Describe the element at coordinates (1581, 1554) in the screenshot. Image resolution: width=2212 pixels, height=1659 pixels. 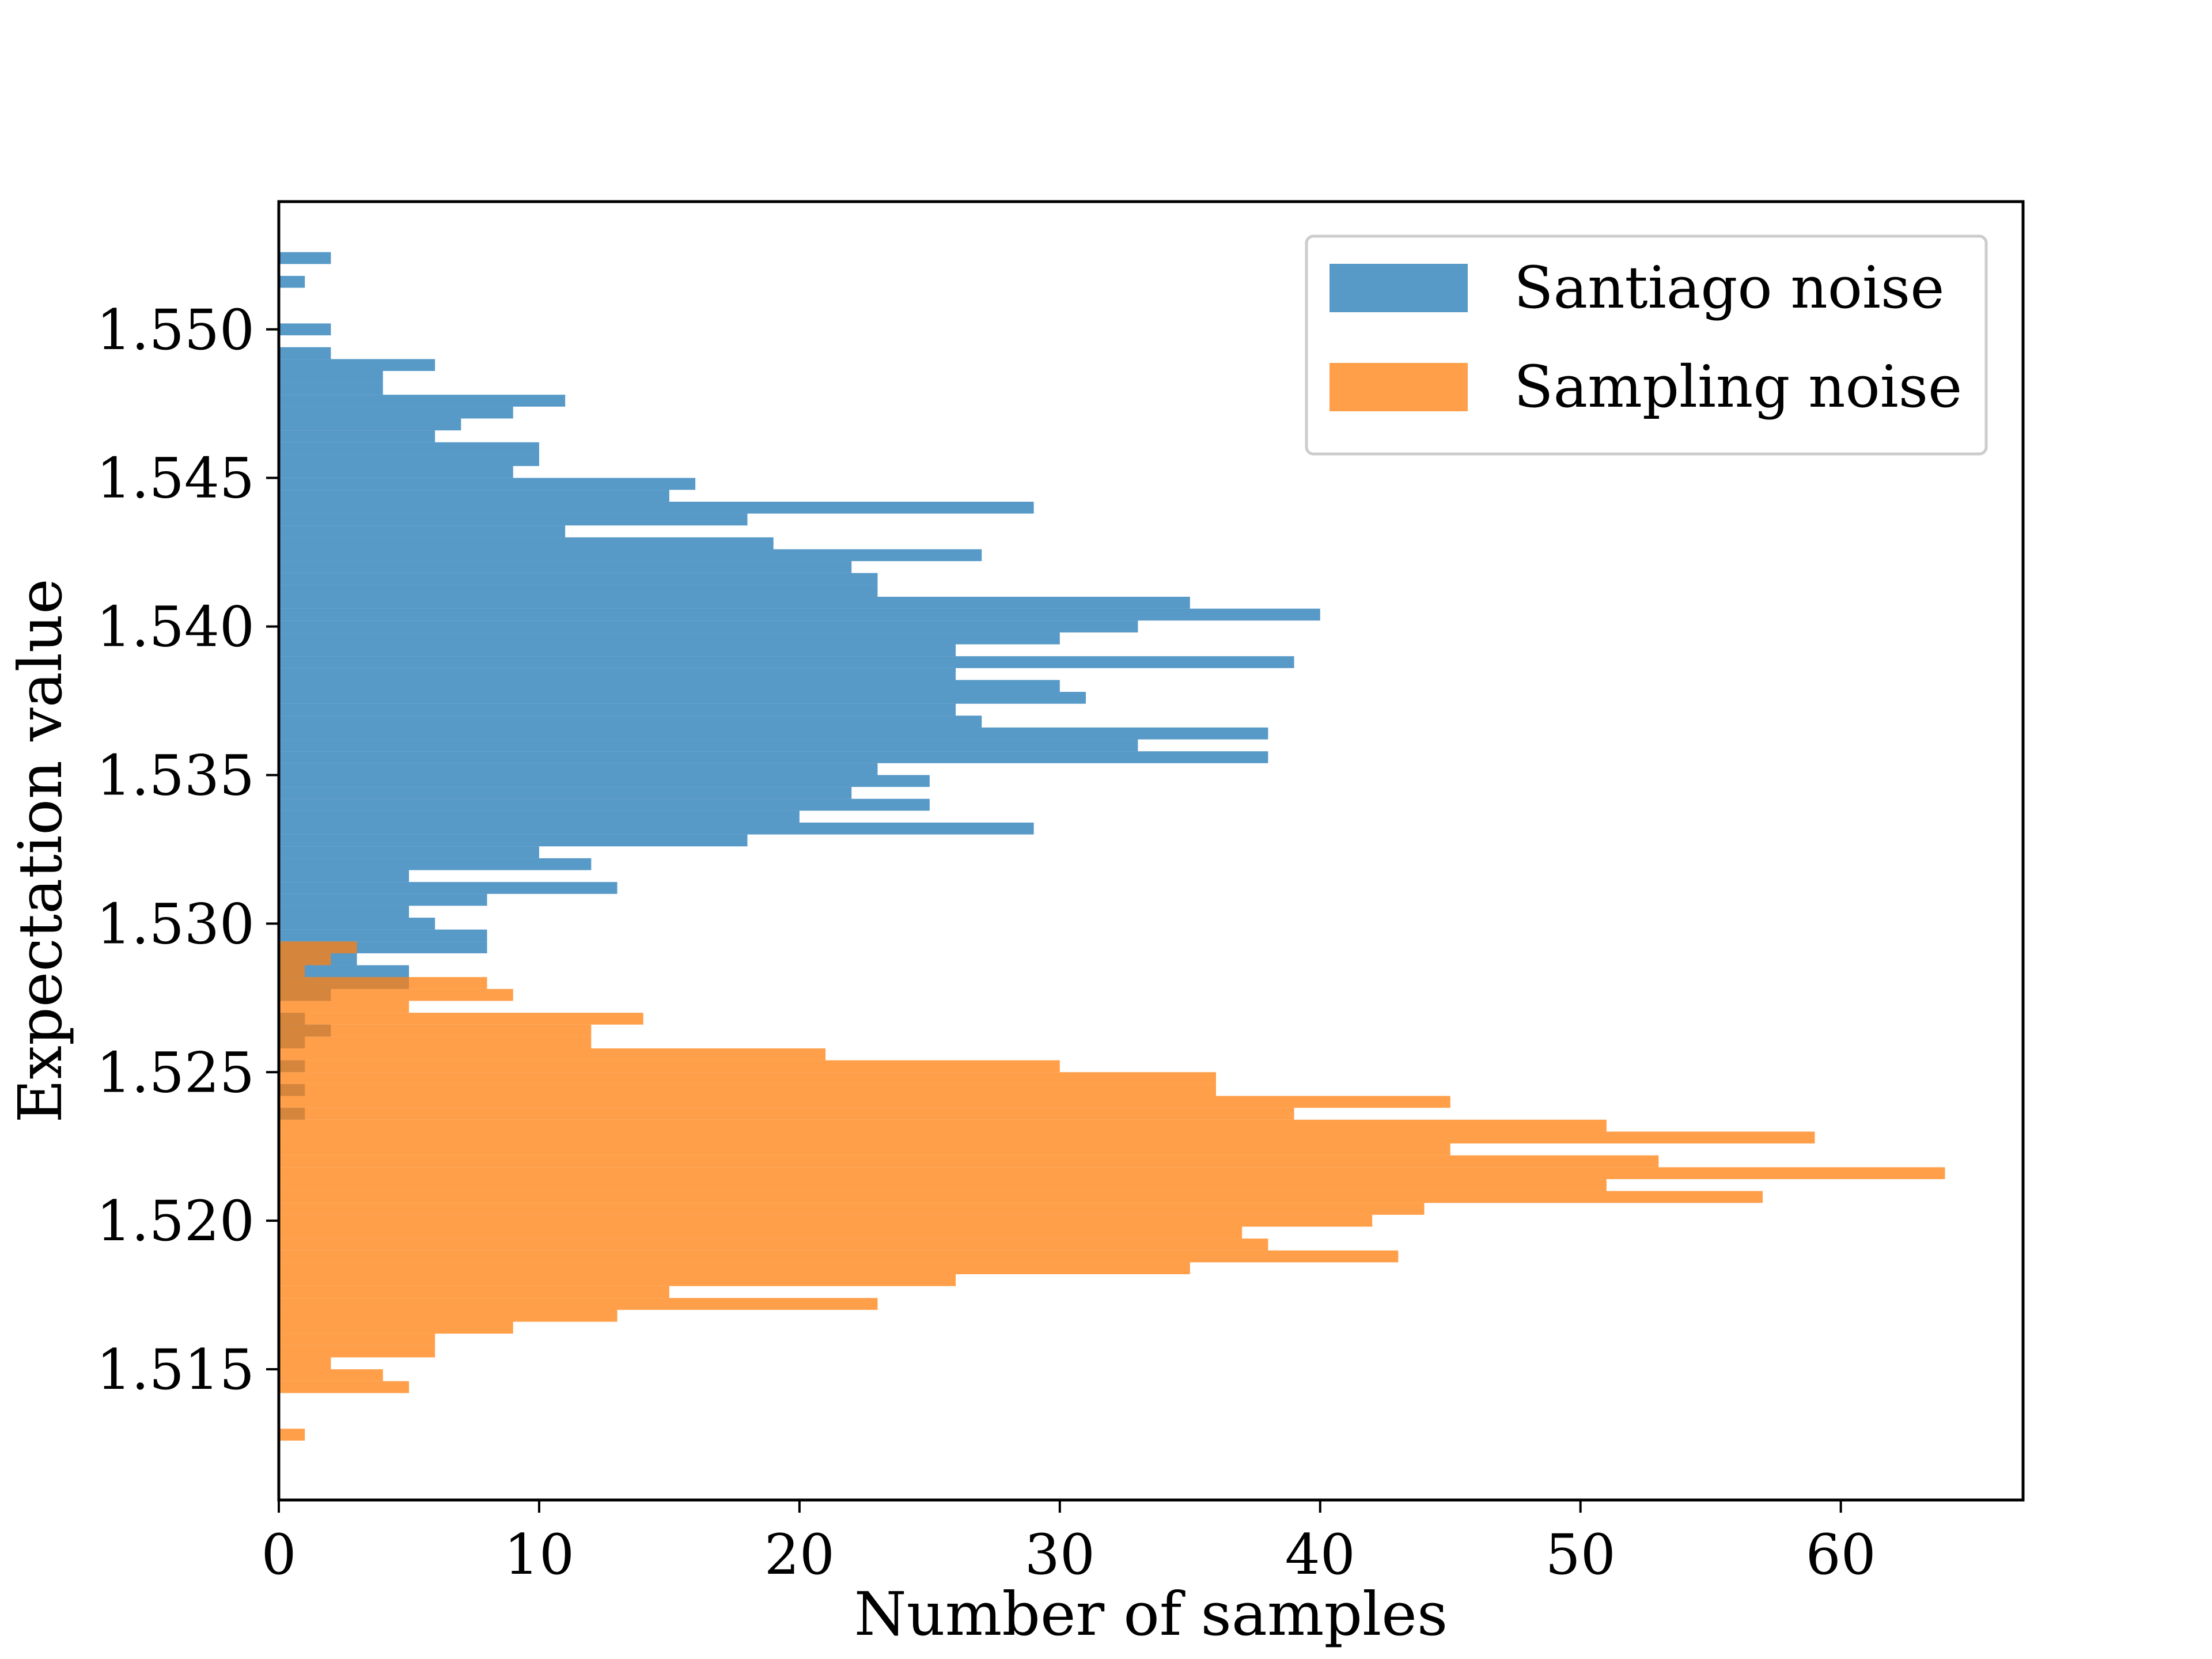
I see `x-tick-label: 50` at that location.